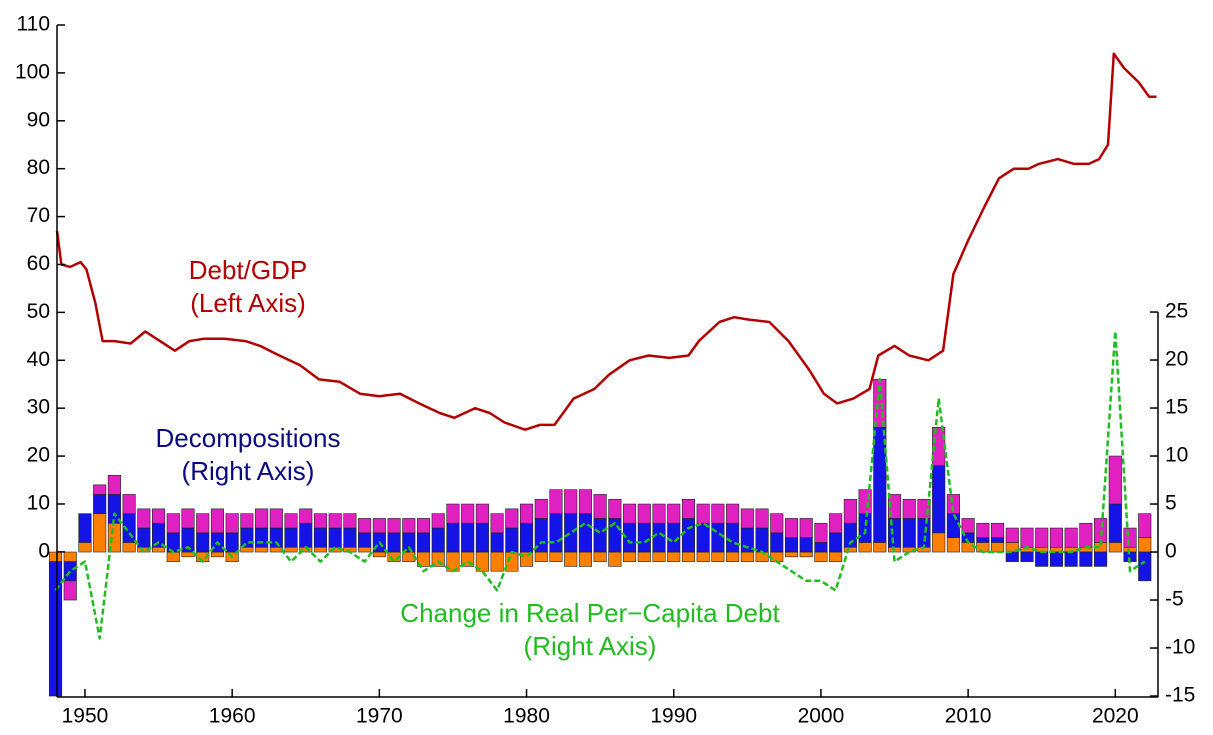 Image resolution: width=1213 pixels, height=735 pixels. What do you see at coordinates (590, 646) in the screenshot?
I see `annotation: (Right Axis)` at bounding box center [590, 646].